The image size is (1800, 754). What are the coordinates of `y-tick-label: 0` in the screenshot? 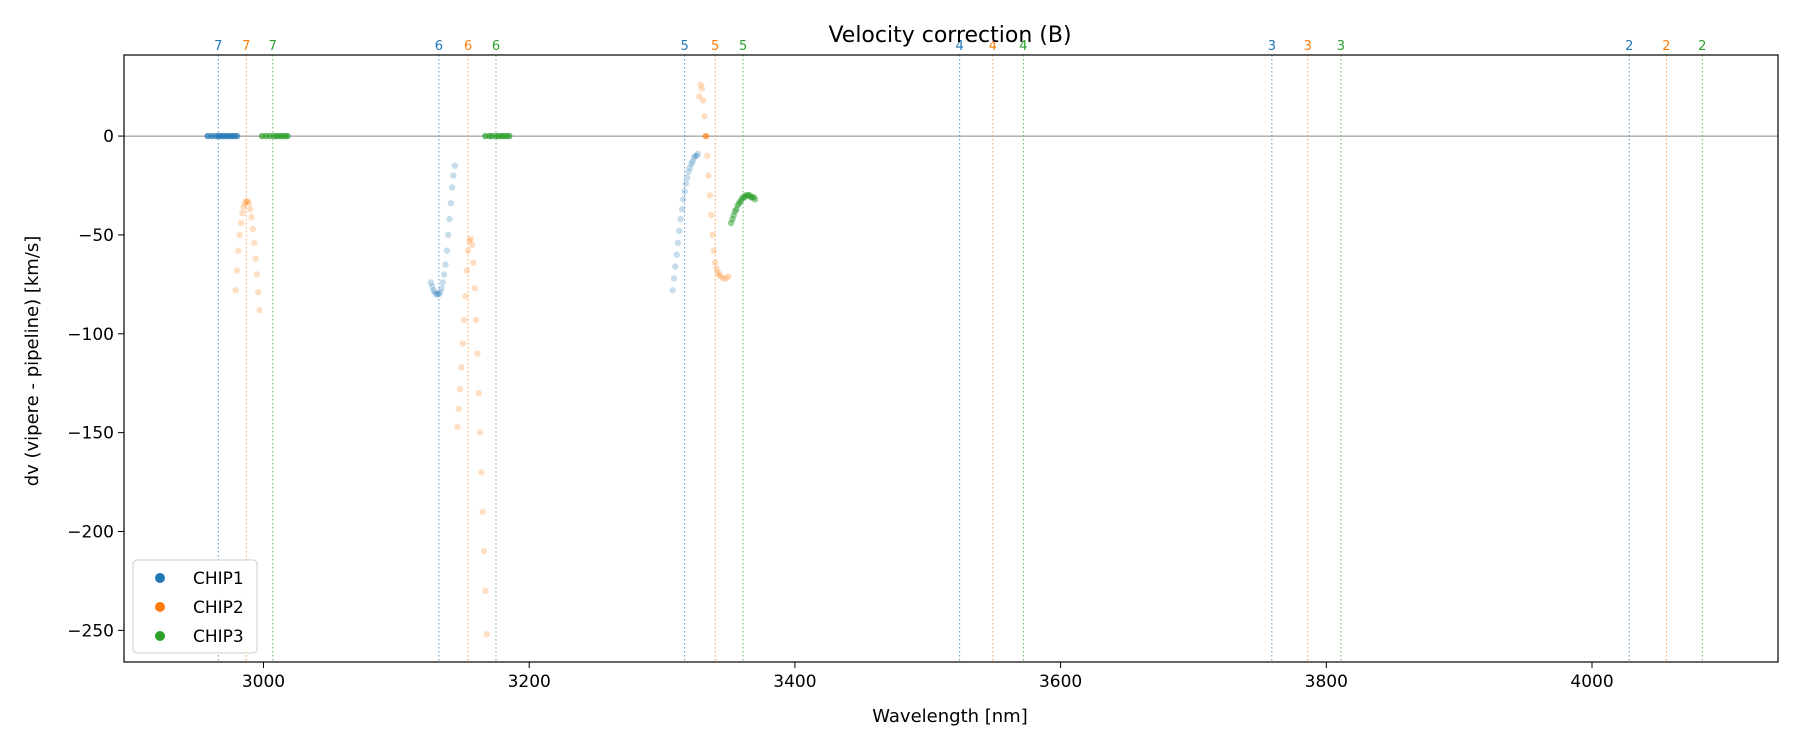 It's located at (108, 137).